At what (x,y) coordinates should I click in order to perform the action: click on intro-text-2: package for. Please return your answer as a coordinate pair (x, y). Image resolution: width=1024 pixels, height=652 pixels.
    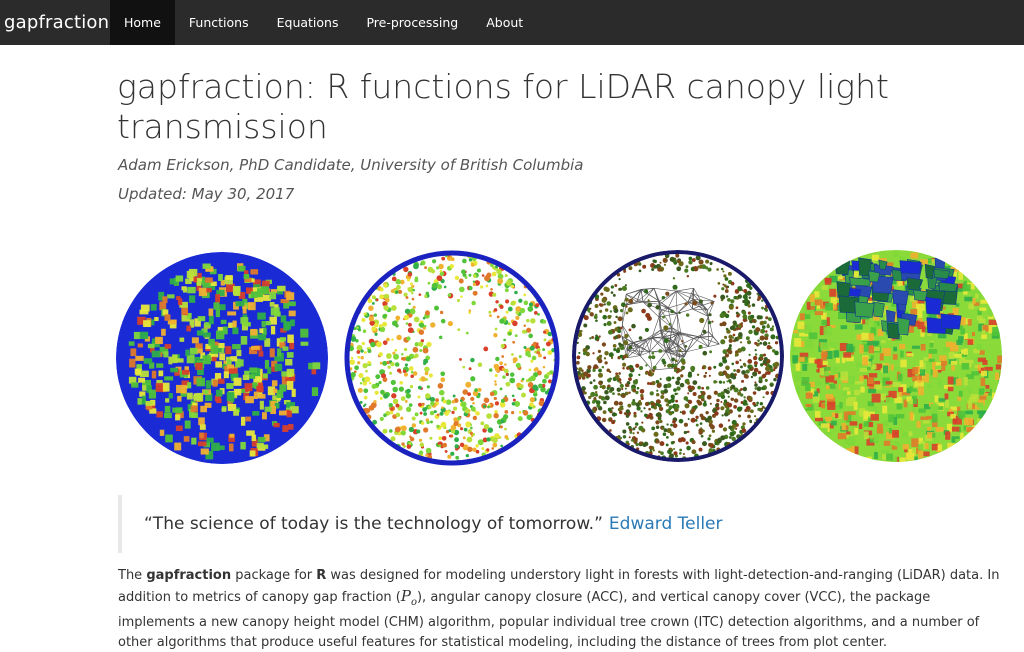
    Looking at the image, I should click on (274, 575).